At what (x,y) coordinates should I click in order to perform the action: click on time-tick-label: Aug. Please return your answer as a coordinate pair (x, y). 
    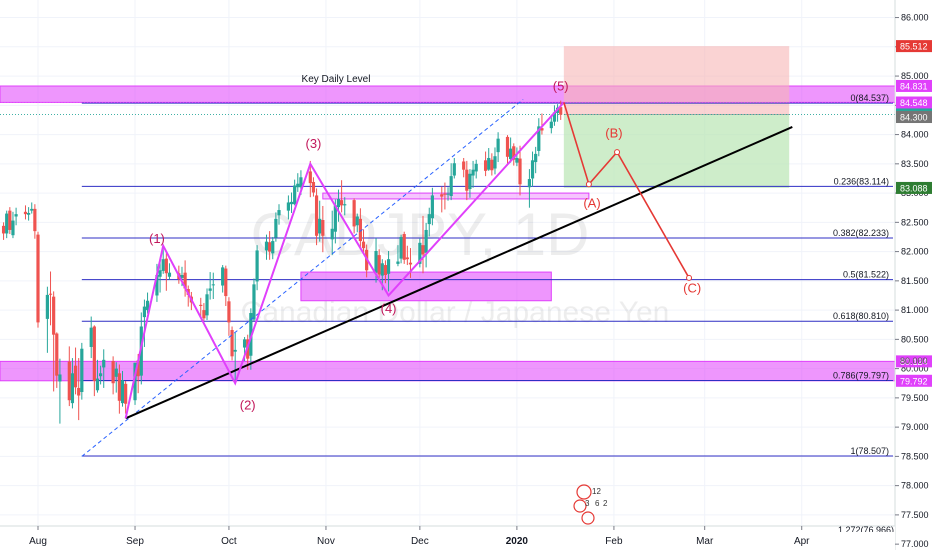
    Looking at the image, I should click on (38, 541).